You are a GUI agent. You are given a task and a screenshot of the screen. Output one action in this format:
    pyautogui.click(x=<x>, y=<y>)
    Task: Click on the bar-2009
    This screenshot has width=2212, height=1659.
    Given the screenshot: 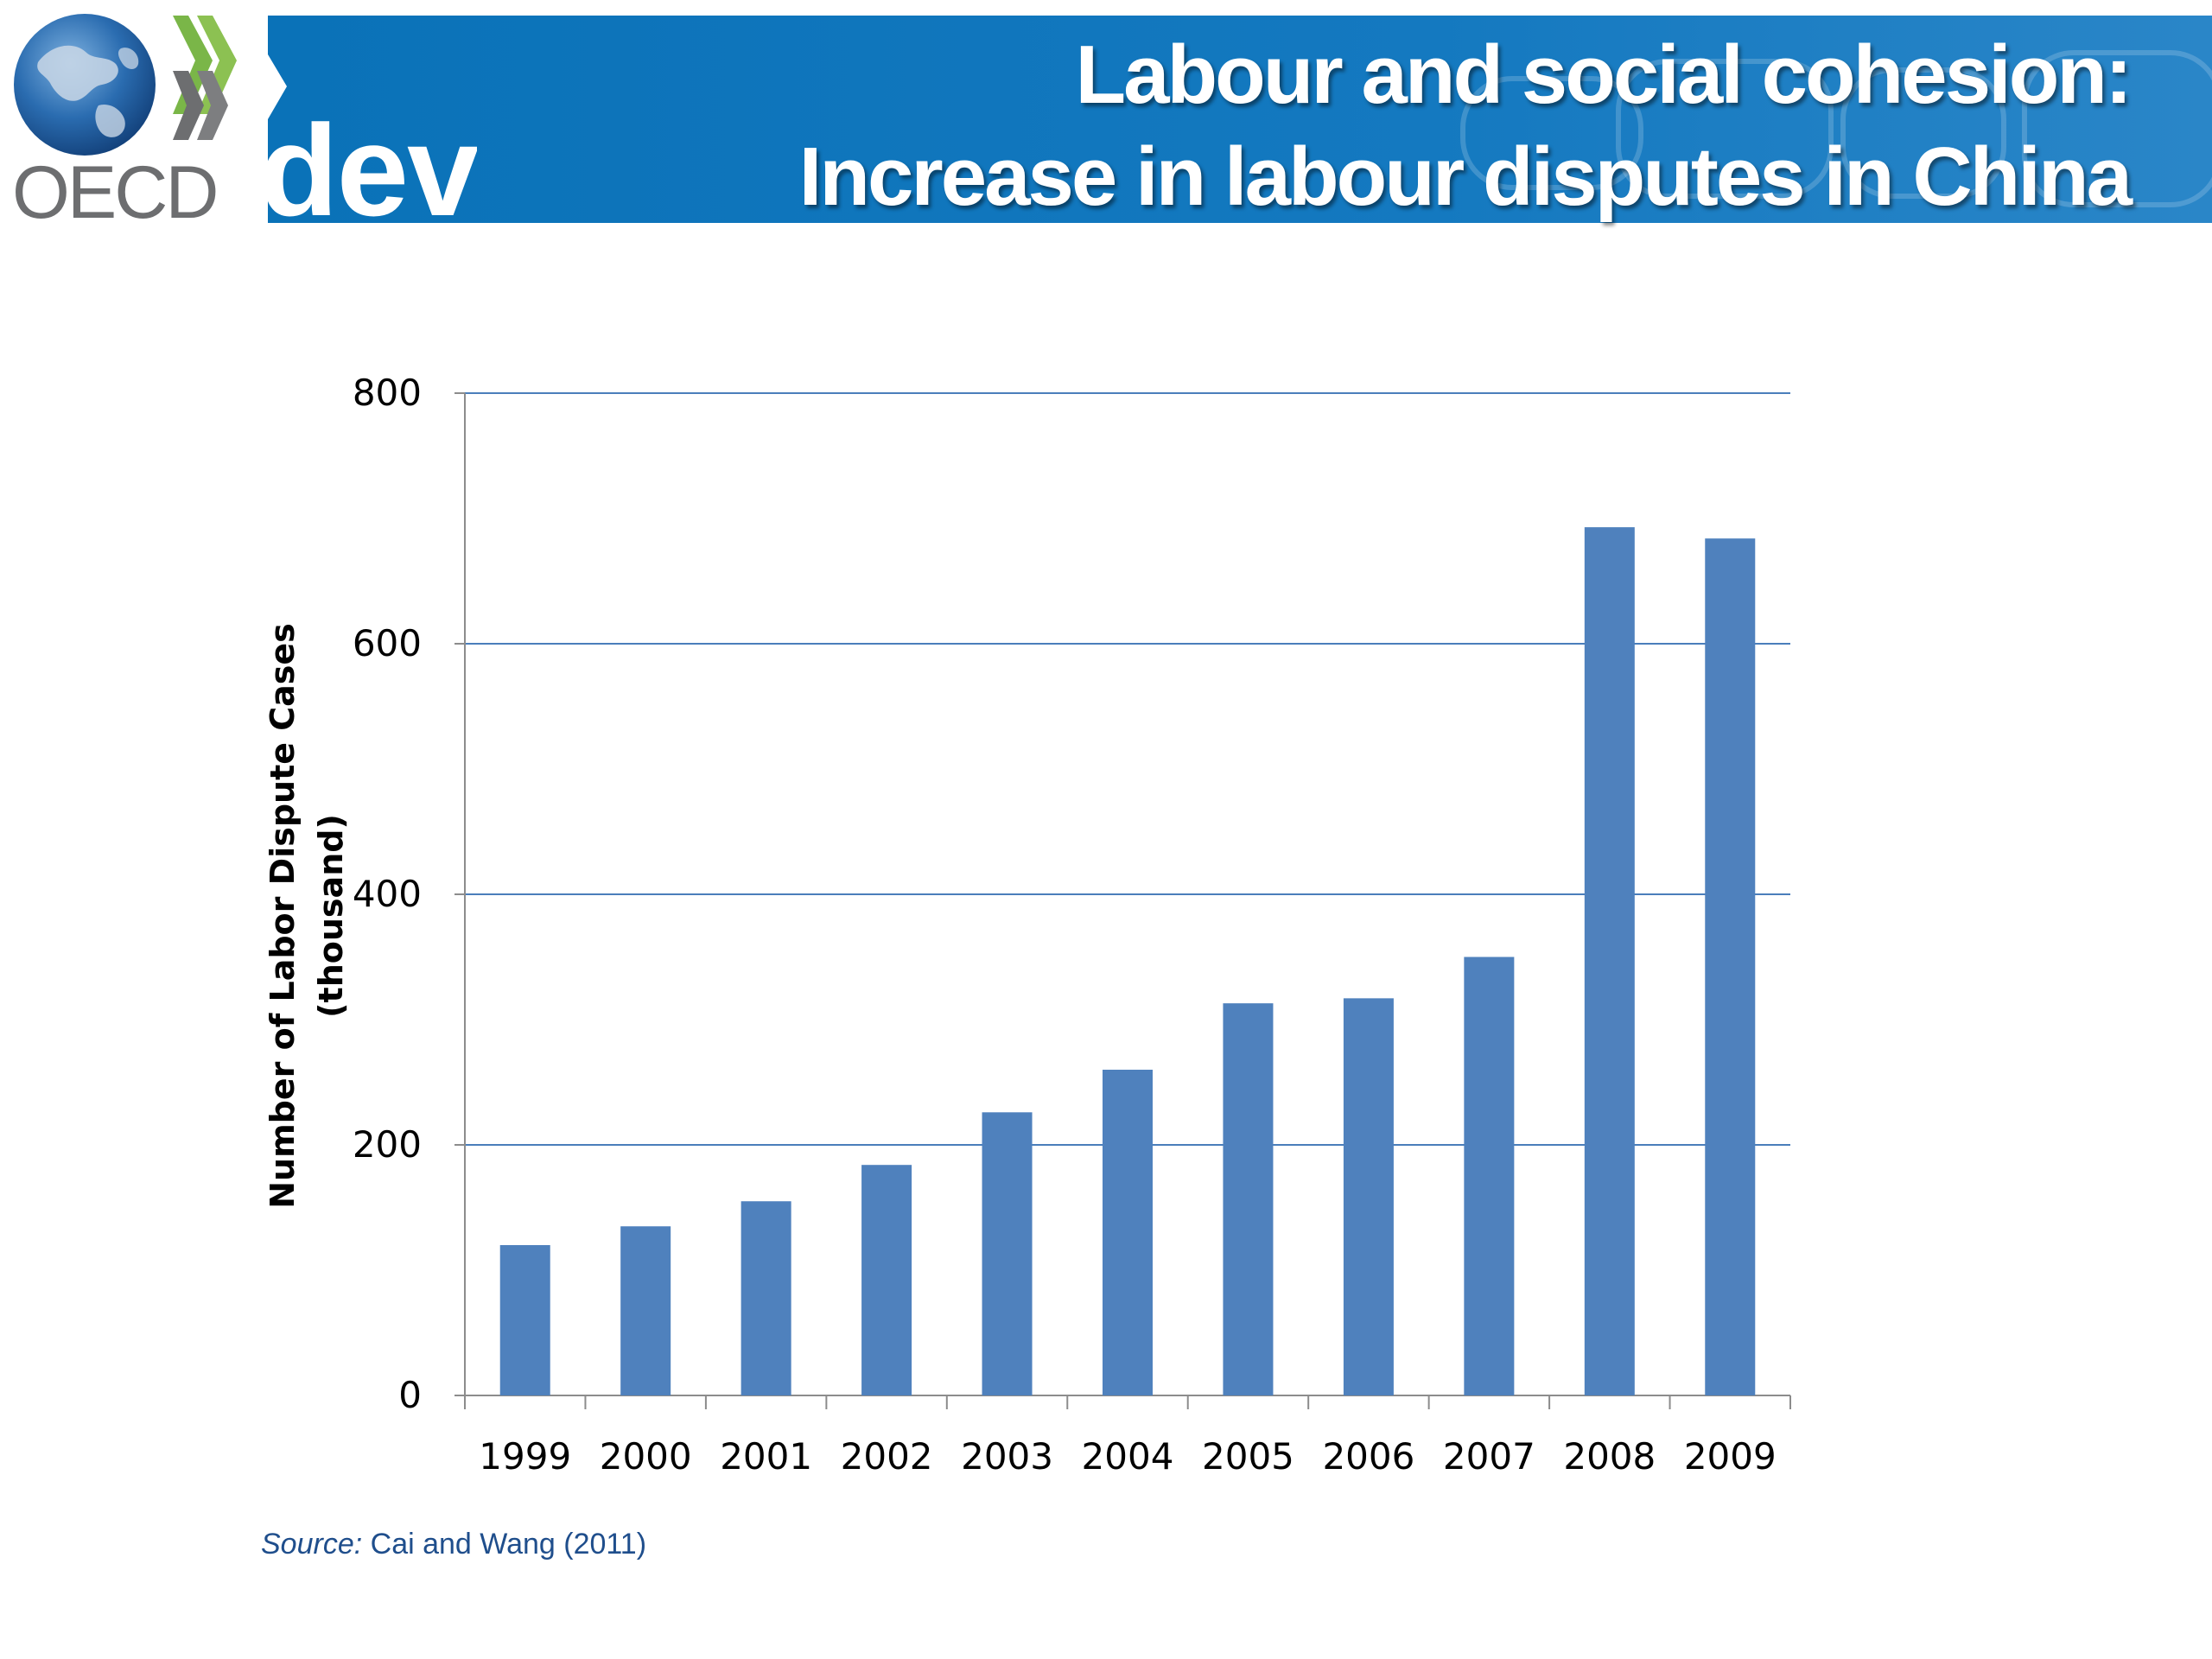 What is the action you would take?
    pyautogui.click(x=1730, y=967)
    